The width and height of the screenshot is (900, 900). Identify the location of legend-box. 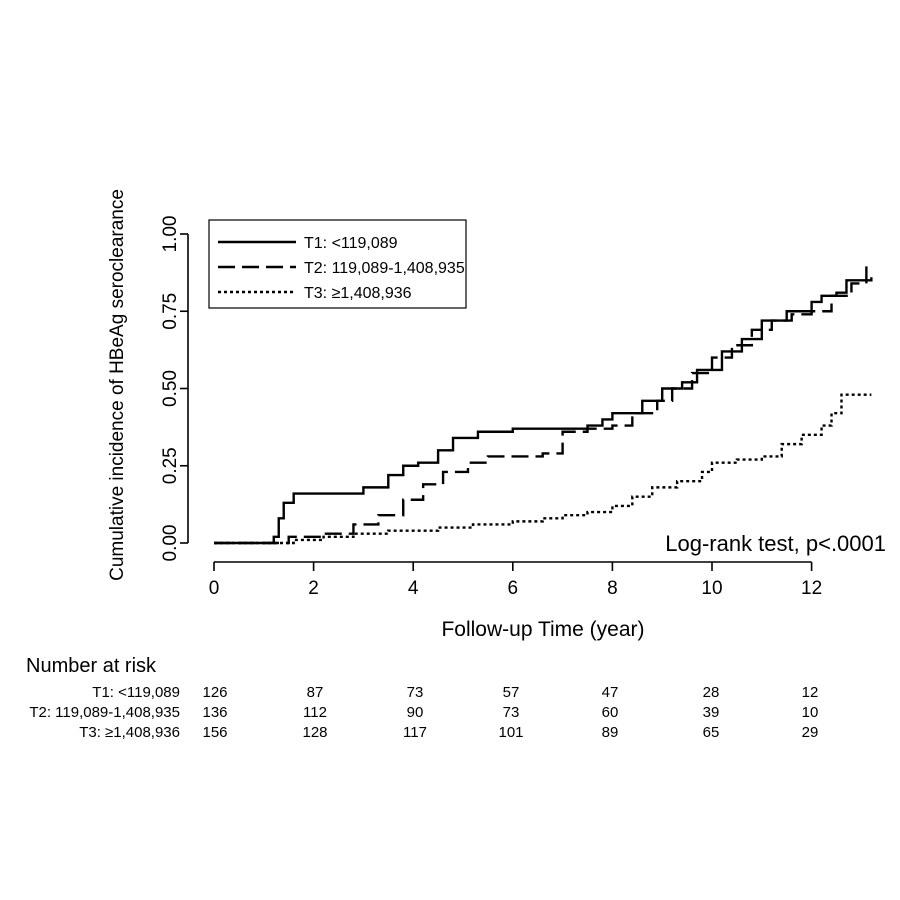
(337, 264).